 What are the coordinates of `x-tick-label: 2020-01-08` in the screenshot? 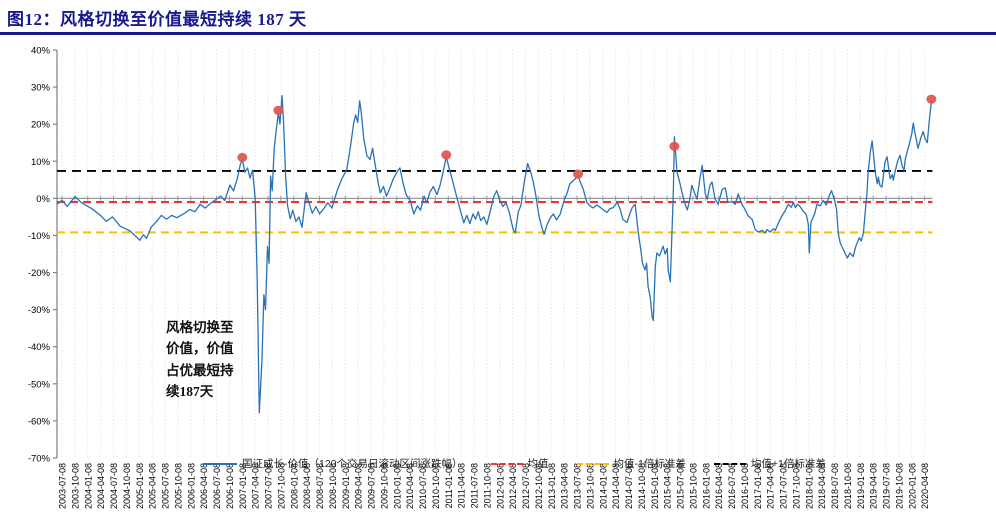 It's located at (912, 486).